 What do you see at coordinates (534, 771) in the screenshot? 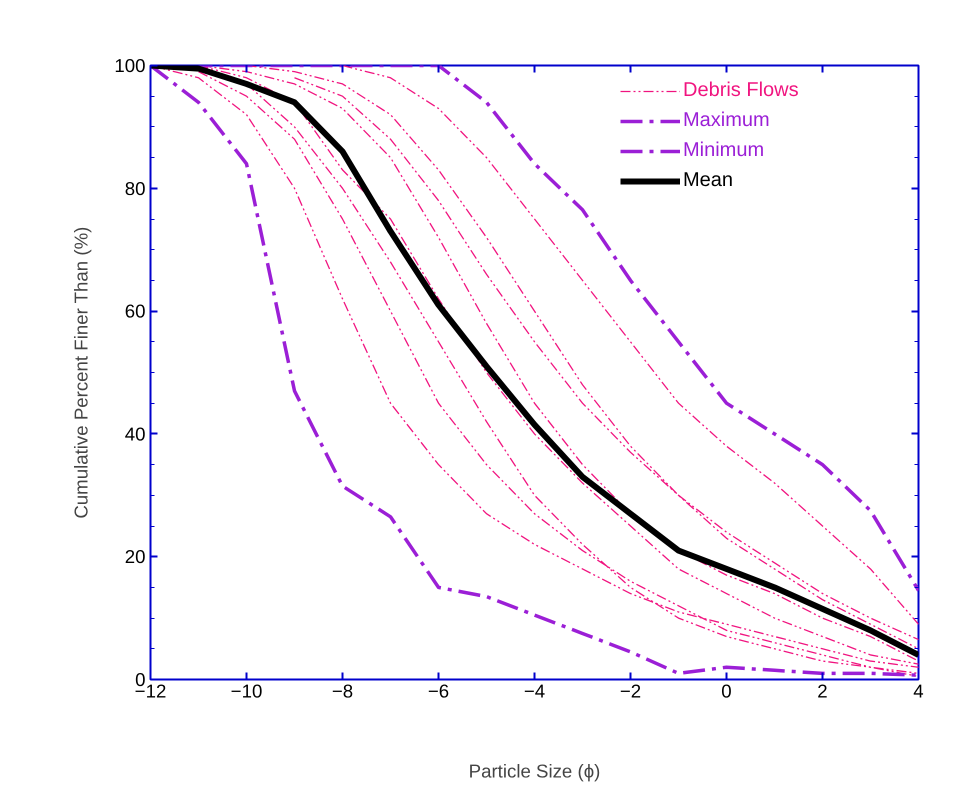
I see `x-axis-title: Particle Size (ϕ)` at bounding box center [534, 771].